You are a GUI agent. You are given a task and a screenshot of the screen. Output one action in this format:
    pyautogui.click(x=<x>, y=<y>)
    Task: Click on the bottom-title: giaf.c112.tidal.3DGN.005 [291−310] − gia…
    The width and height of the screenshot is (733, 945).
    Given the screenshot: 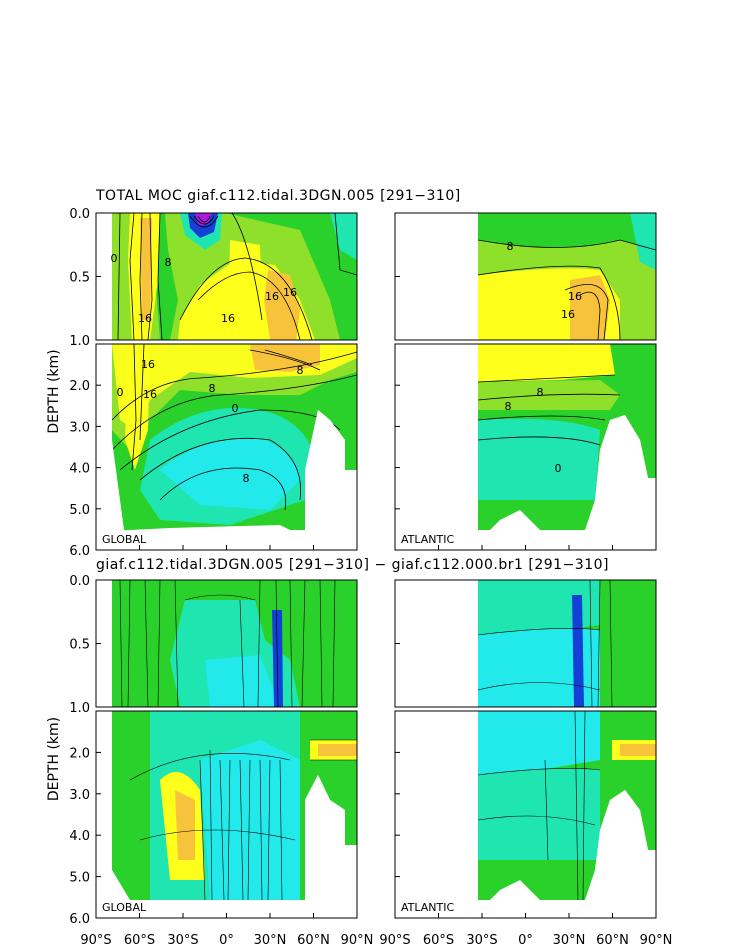 What is the action you would take?
    pyautogui.click(x=352, y=565)
    